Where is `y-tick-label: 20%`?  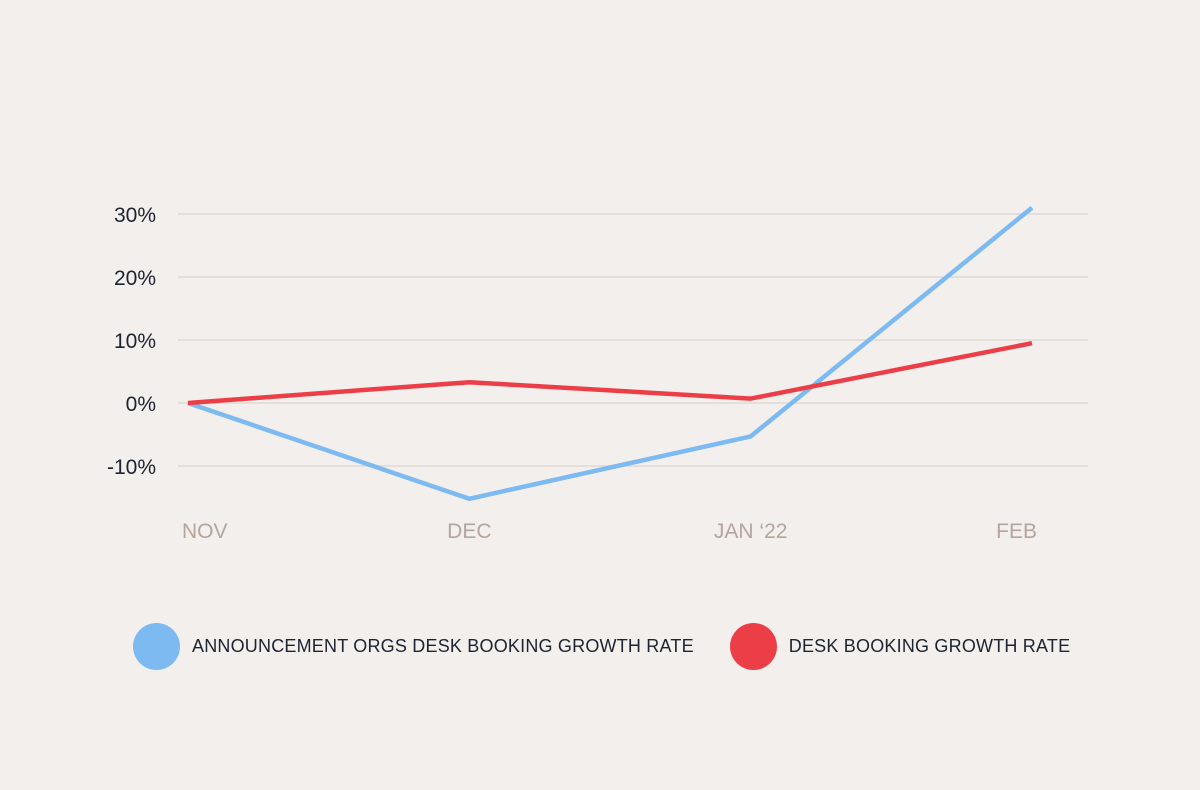
y-tick-label: 20% is located at coordinates (135, 278).